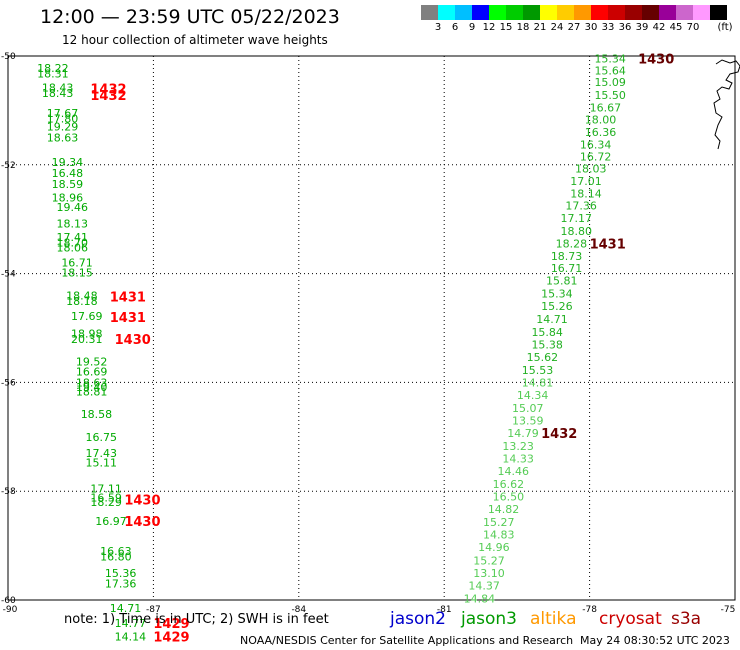  I want to click on wave-height-point: 18.00, so click(601, 120).